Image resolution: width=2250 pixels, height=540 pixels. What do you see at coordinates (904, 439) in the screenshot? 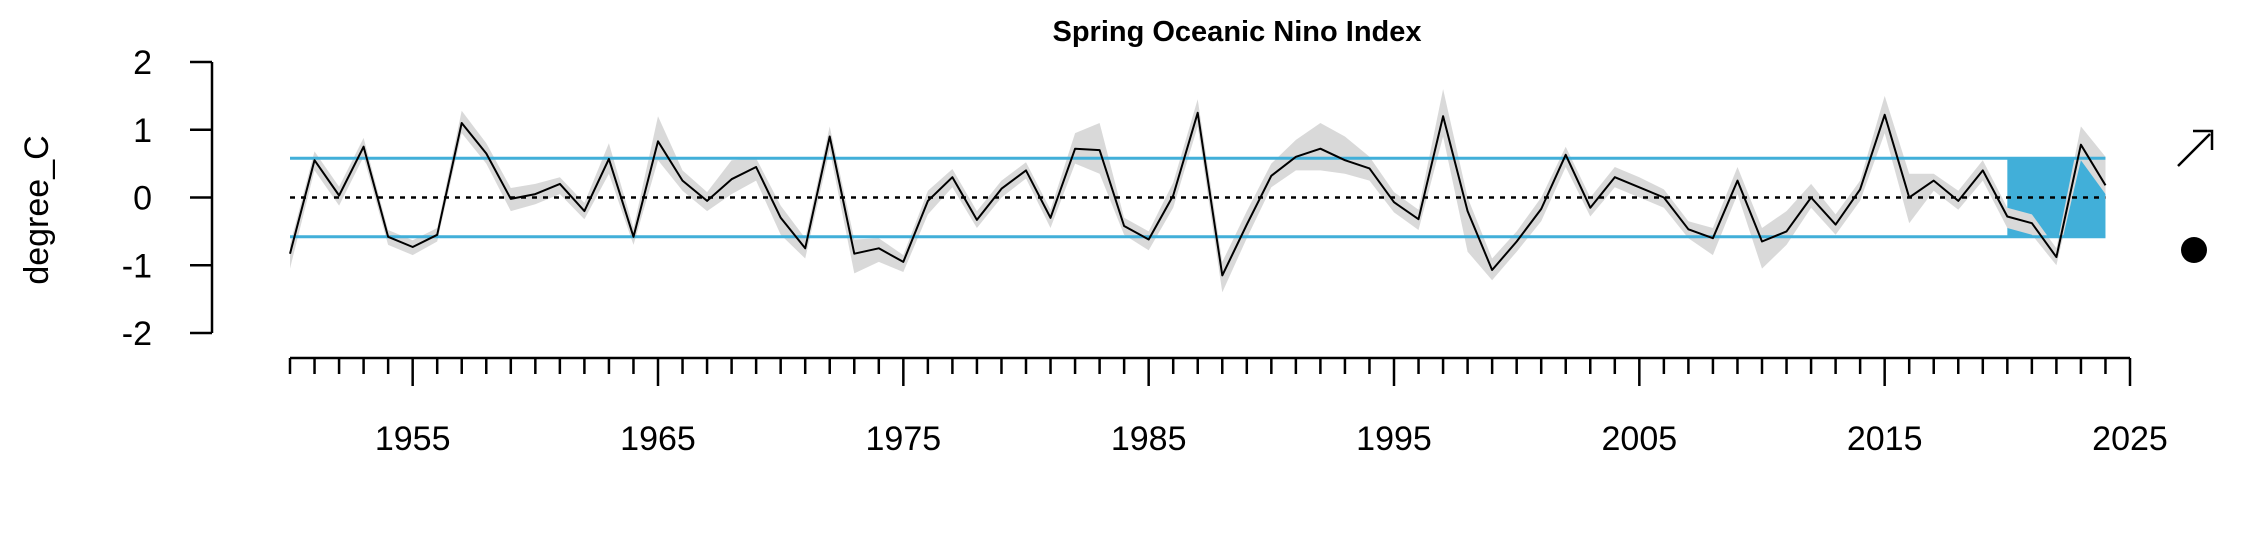
I see `x-tick-label: 1975` at bounding box center [904, 439].